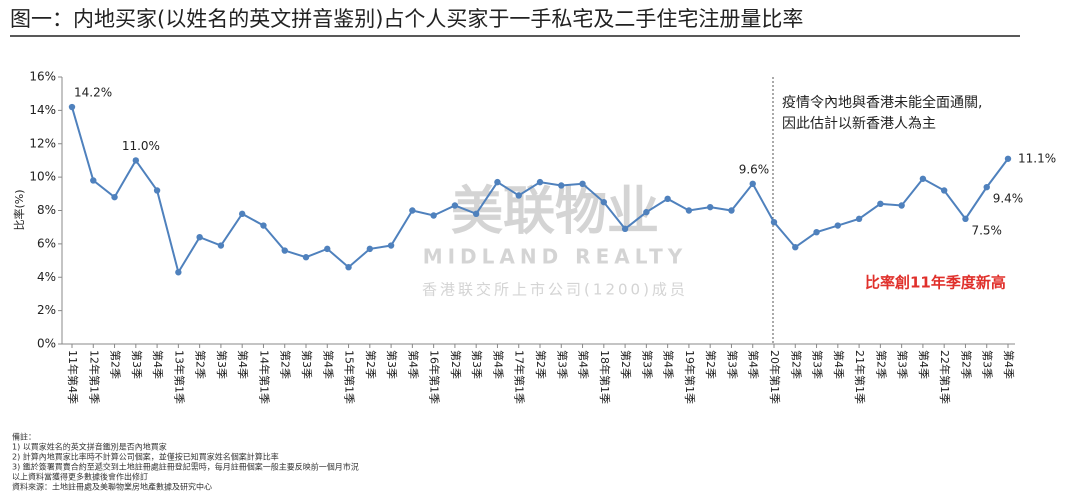 The width and height of the screenshot is (1080, 501). What do you see at coordinates (945, 377) in the screenshot?
I see `x-tick-label: 22年第1季` at bounding box center [945, 377].